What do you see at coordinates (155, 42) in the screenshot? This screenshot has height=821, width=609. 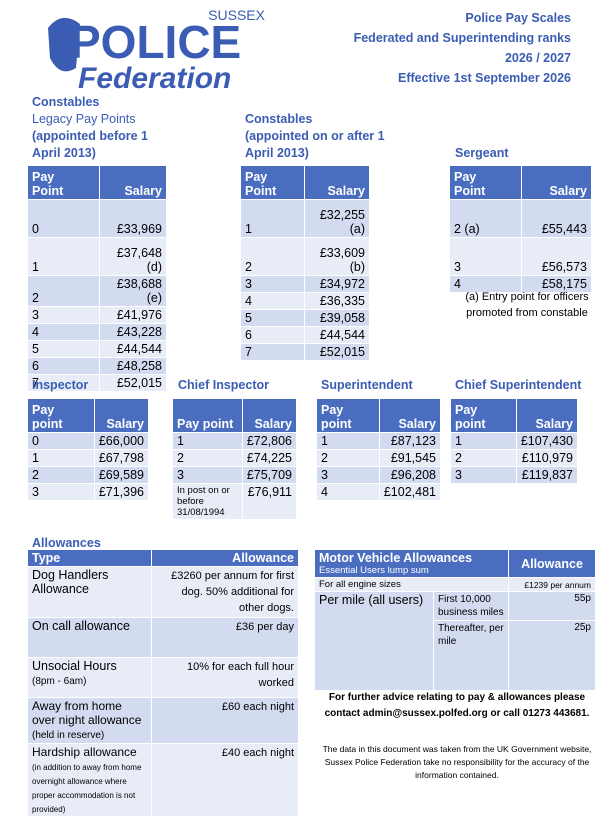 I see `logo-police: POLICE` at bounding box center [155, 42].